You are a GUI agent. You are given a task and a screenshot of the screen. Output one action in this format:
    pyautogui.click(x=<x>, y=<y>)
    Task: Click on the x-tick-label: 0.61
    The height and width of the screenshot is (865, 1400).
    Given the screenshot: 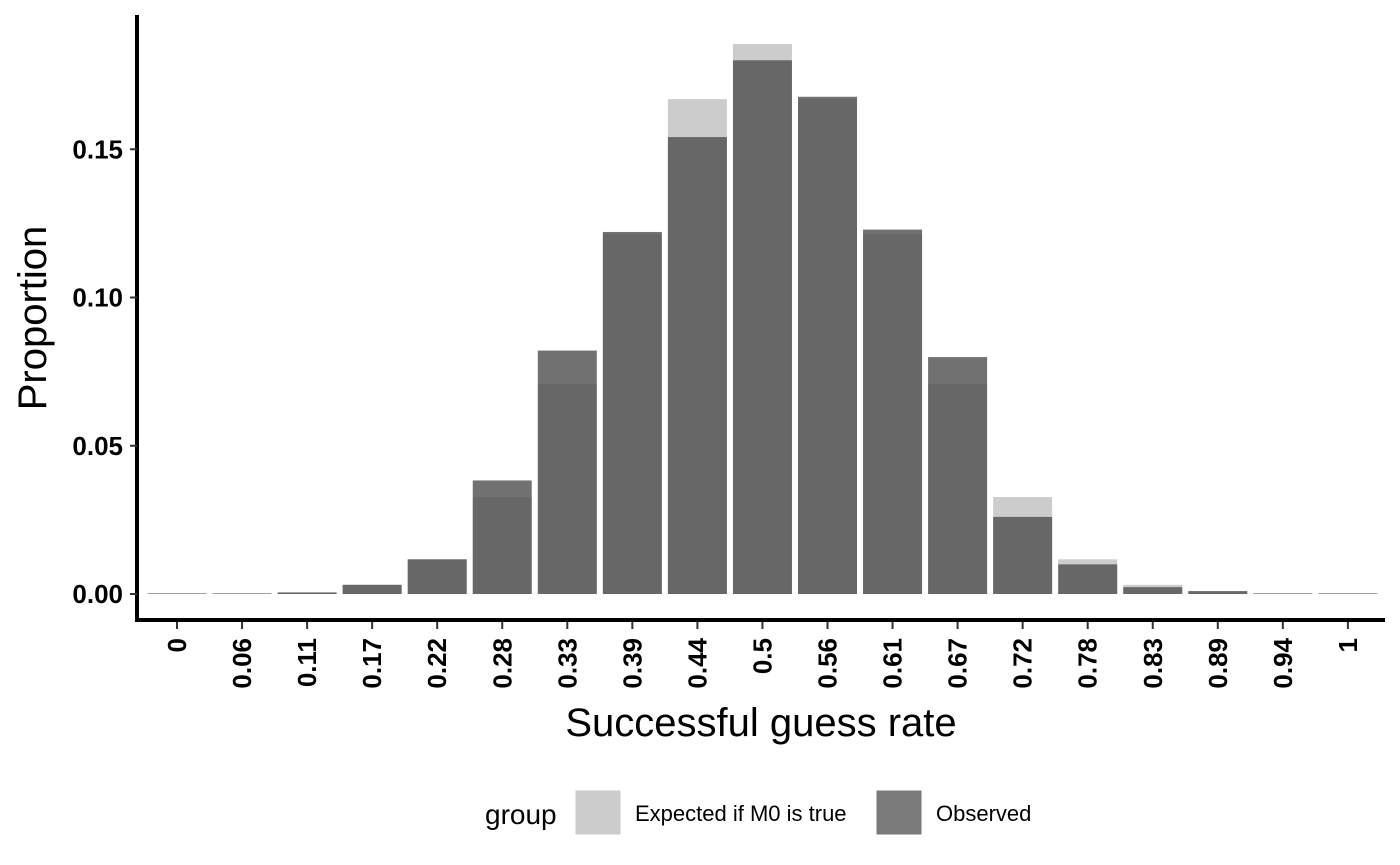 What is the action you would take?
    pyautogui.click(x=893, y=663)
    